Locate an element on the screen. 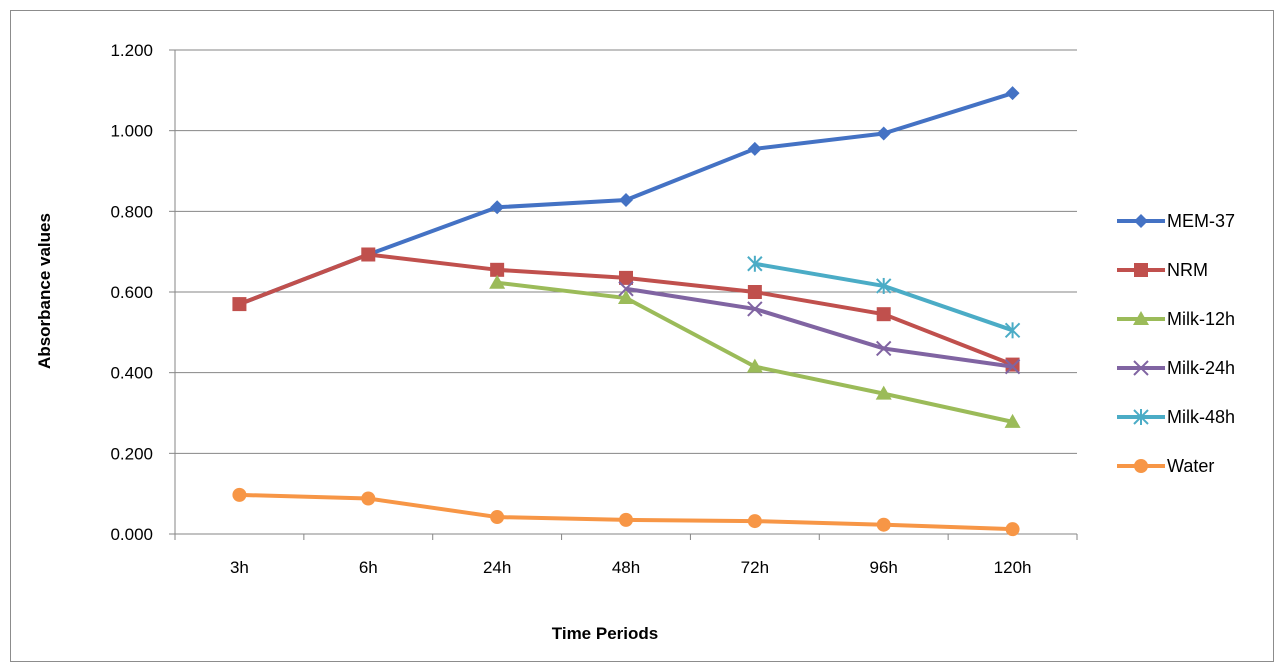 The width and height of the screenshot is (1282, 669). legend-label: NRM is located at coordinates (1187, 270).